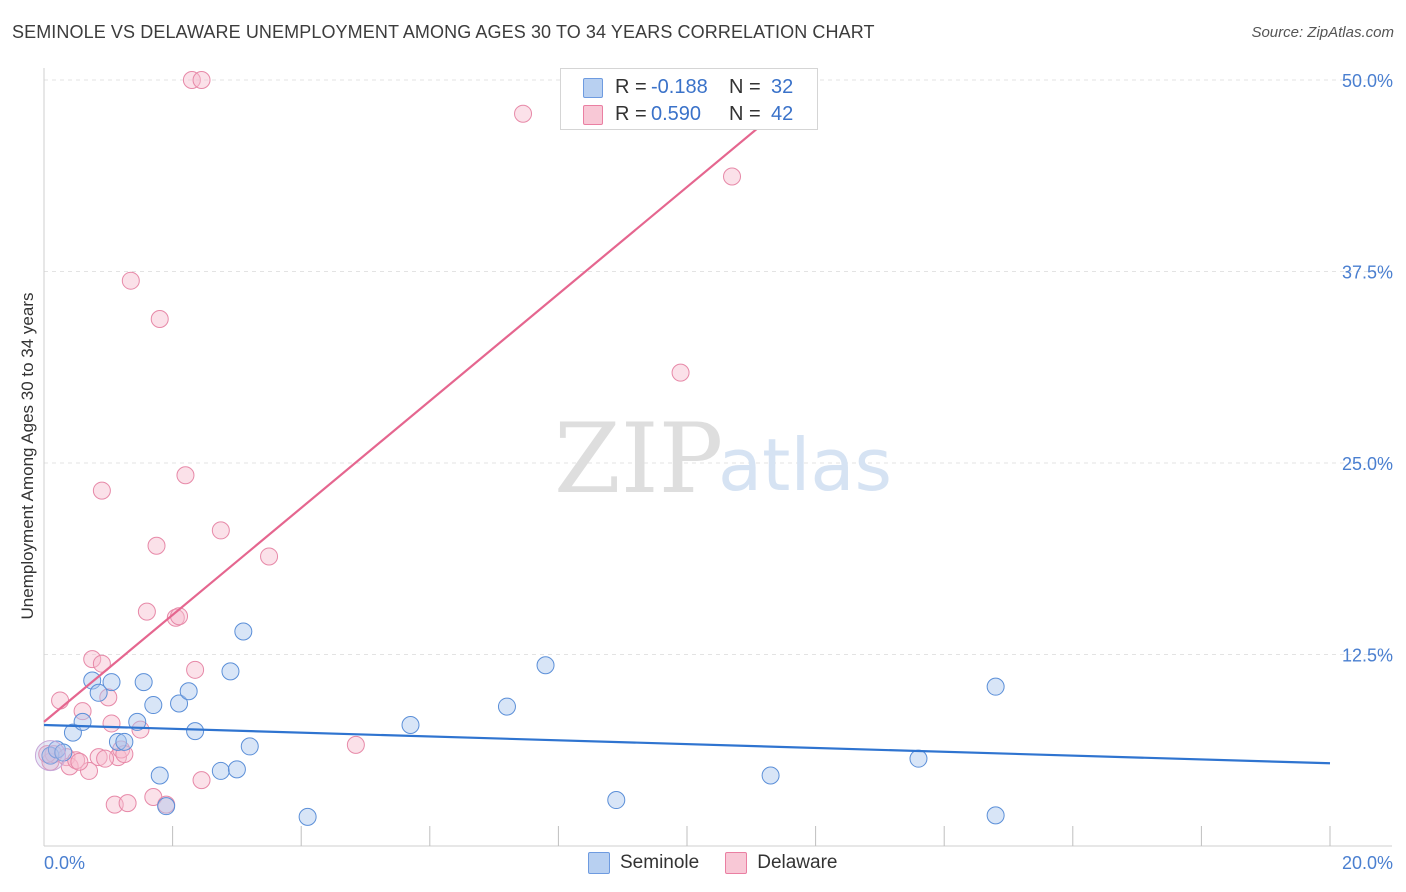  I want to click on y-tick-label: 25.0%, so click(1367, 464).